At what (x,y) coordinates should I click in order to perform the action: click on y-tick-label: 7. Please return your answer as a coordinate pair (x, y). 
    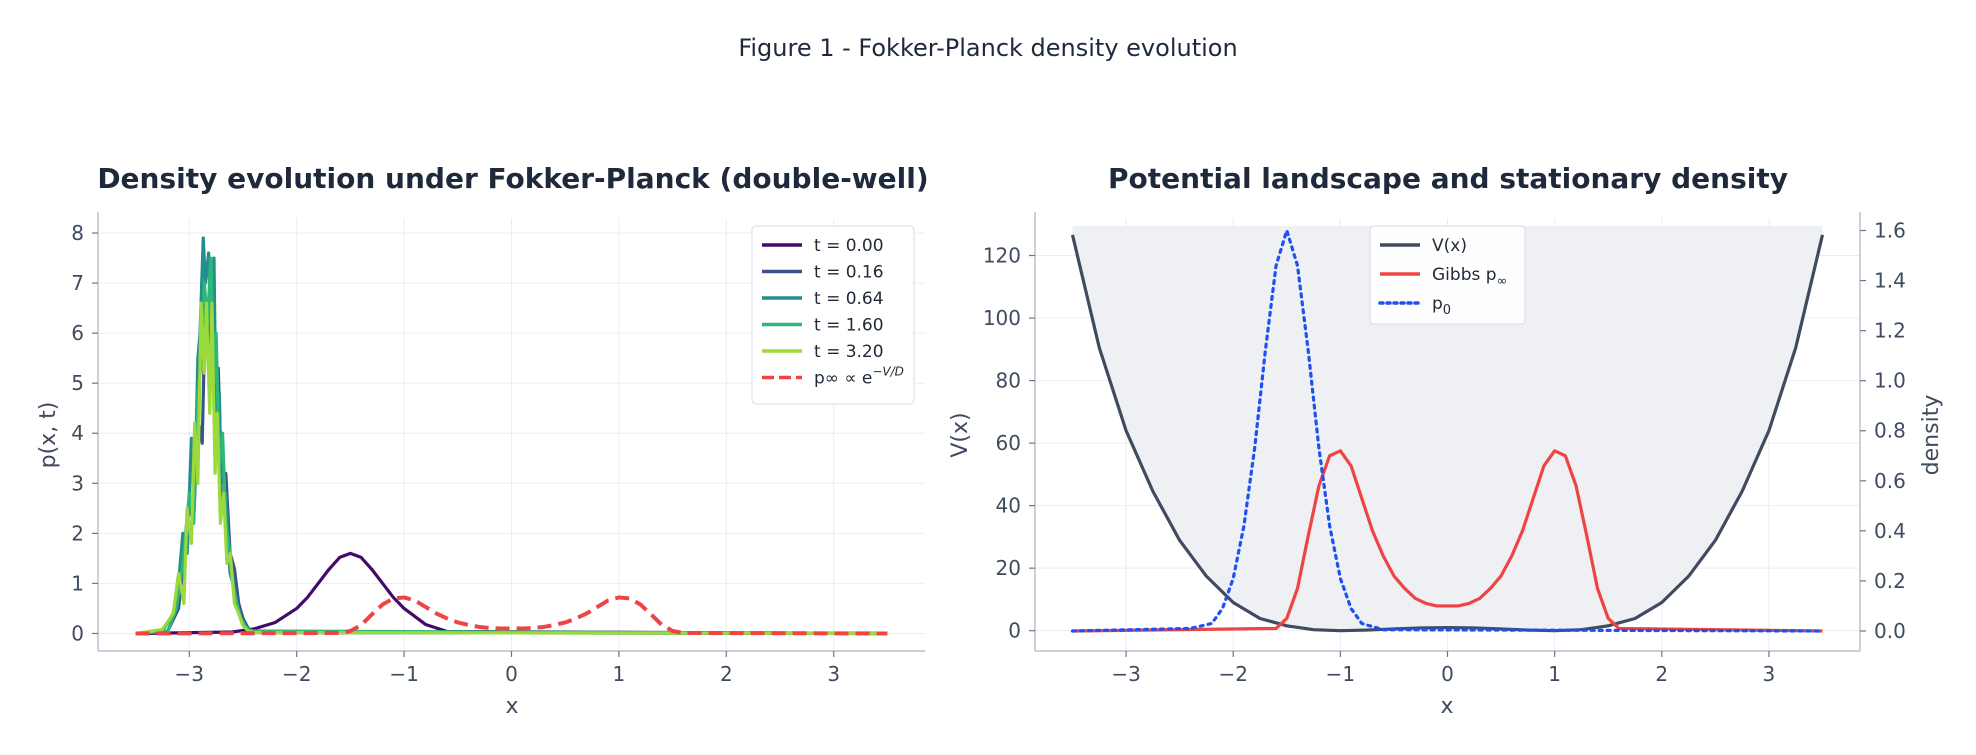
    Looking at the image, I should click on (77, 283).